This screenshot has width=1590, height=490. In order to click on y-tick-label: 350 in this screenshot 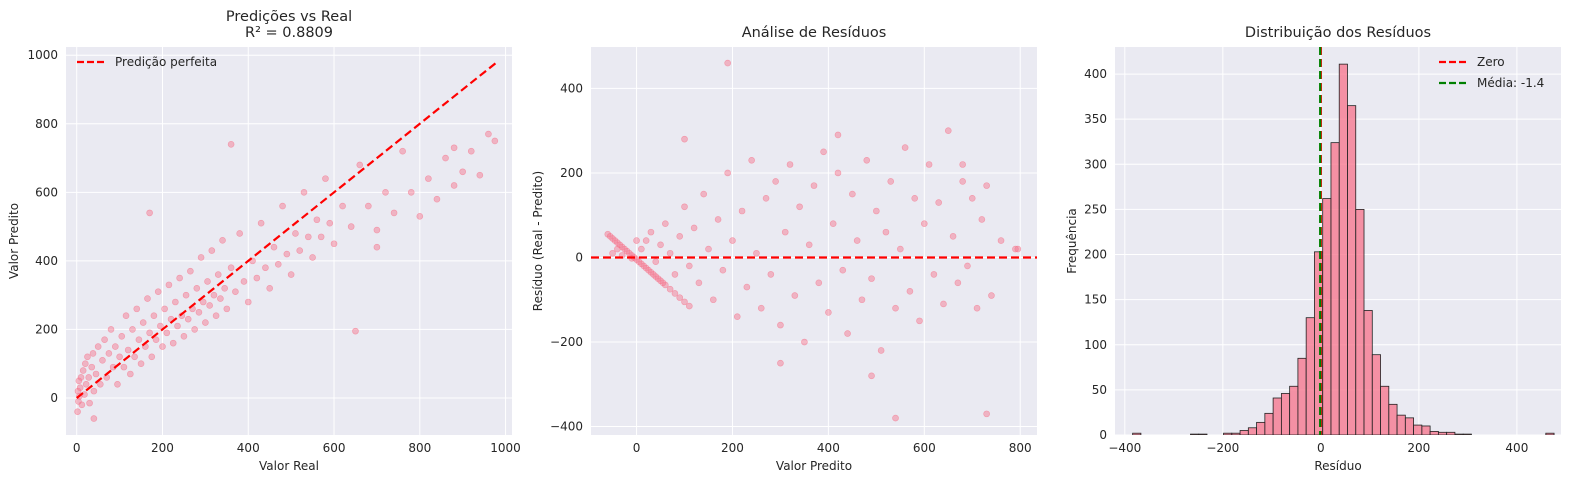, I will do `click(1095, 119)`.